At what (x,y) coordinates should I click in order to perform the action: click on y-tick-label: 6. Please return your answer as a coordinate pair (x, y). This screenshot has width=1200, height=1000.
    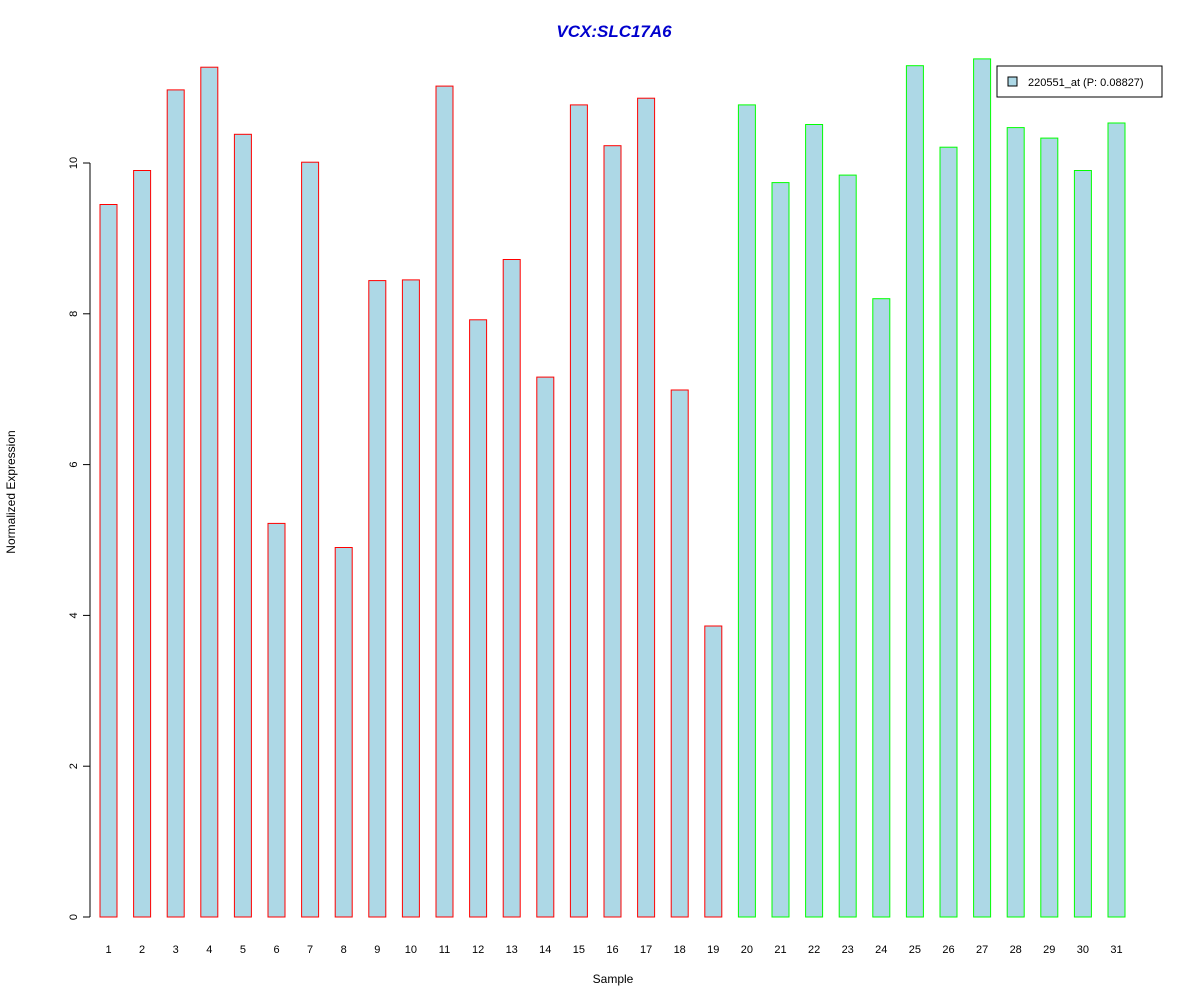
    Looking at the image, I should click on (74, 465).